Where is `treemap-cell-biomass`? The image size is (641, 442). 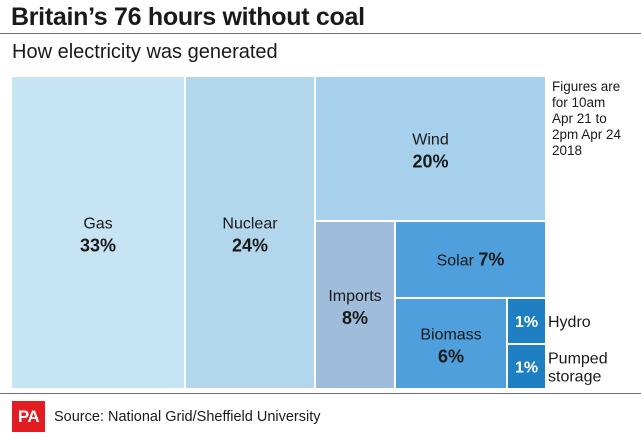
treemap-cell-biomass is located at coordinates (451, 343).